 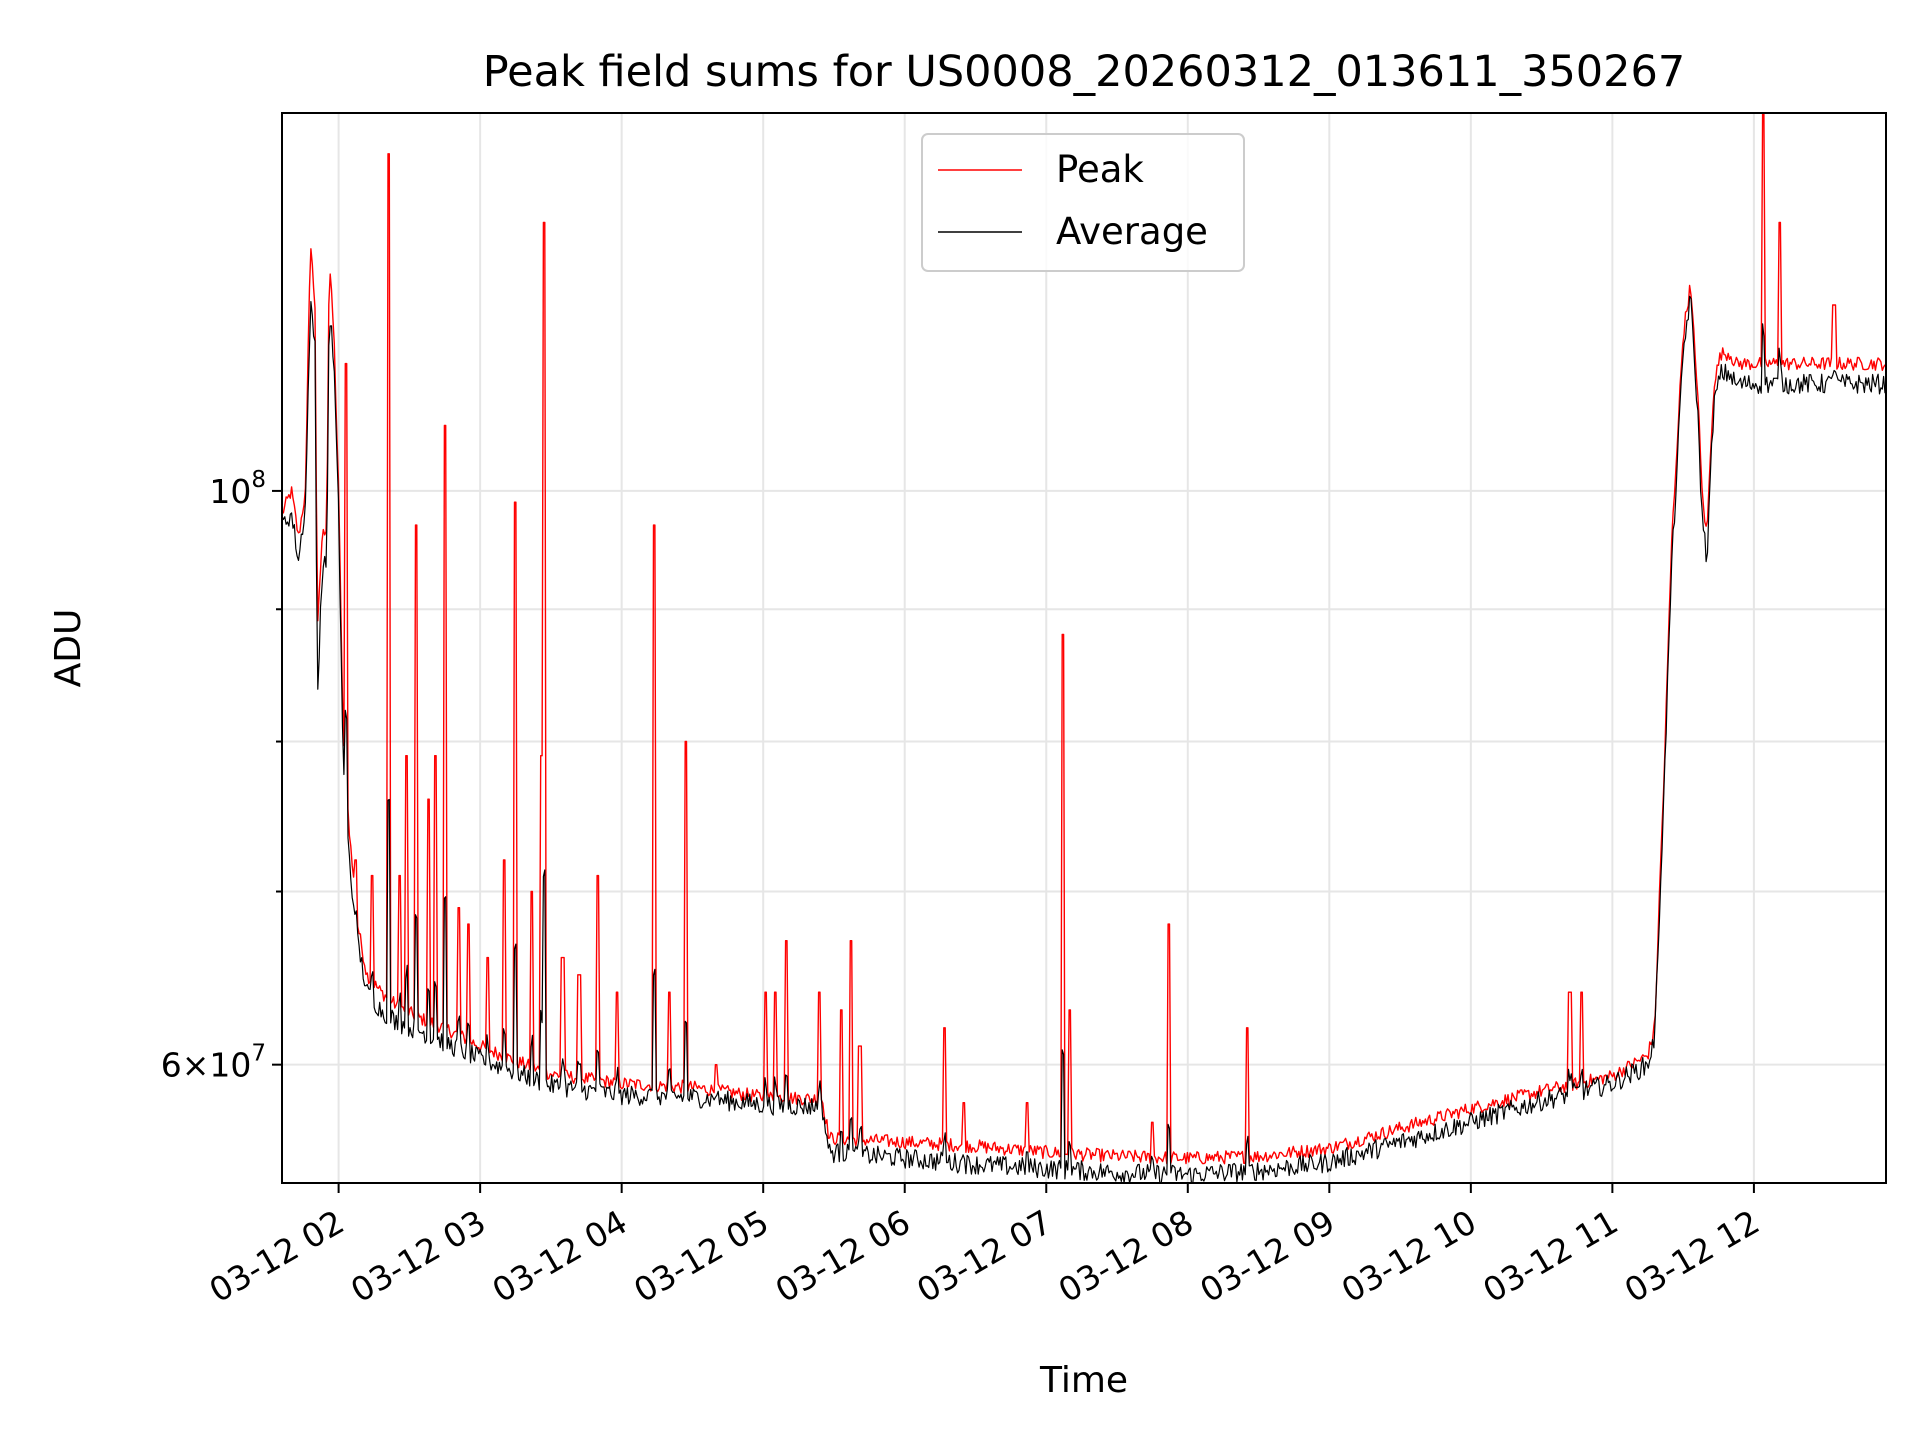 I want to click on legend-label-average: Average, so click(x=1132, y=231).